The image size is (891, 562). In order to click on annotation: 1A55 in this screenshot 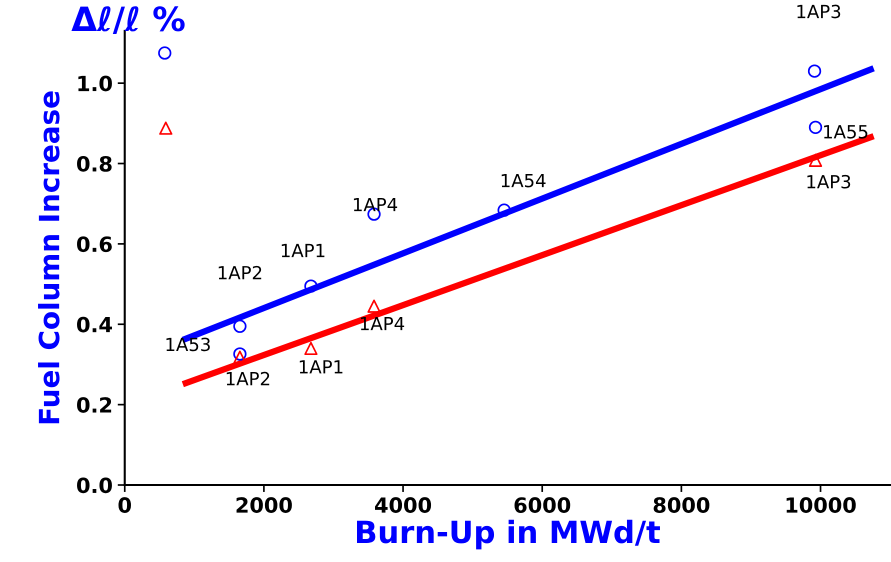, I will do `click(846, 132)`.